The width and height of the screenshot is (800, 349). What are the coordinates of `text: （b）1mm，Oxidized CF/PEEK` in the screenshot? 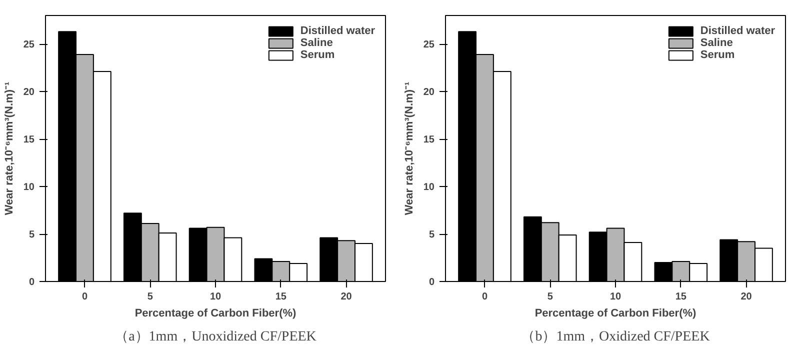 It's located at (615, 337).